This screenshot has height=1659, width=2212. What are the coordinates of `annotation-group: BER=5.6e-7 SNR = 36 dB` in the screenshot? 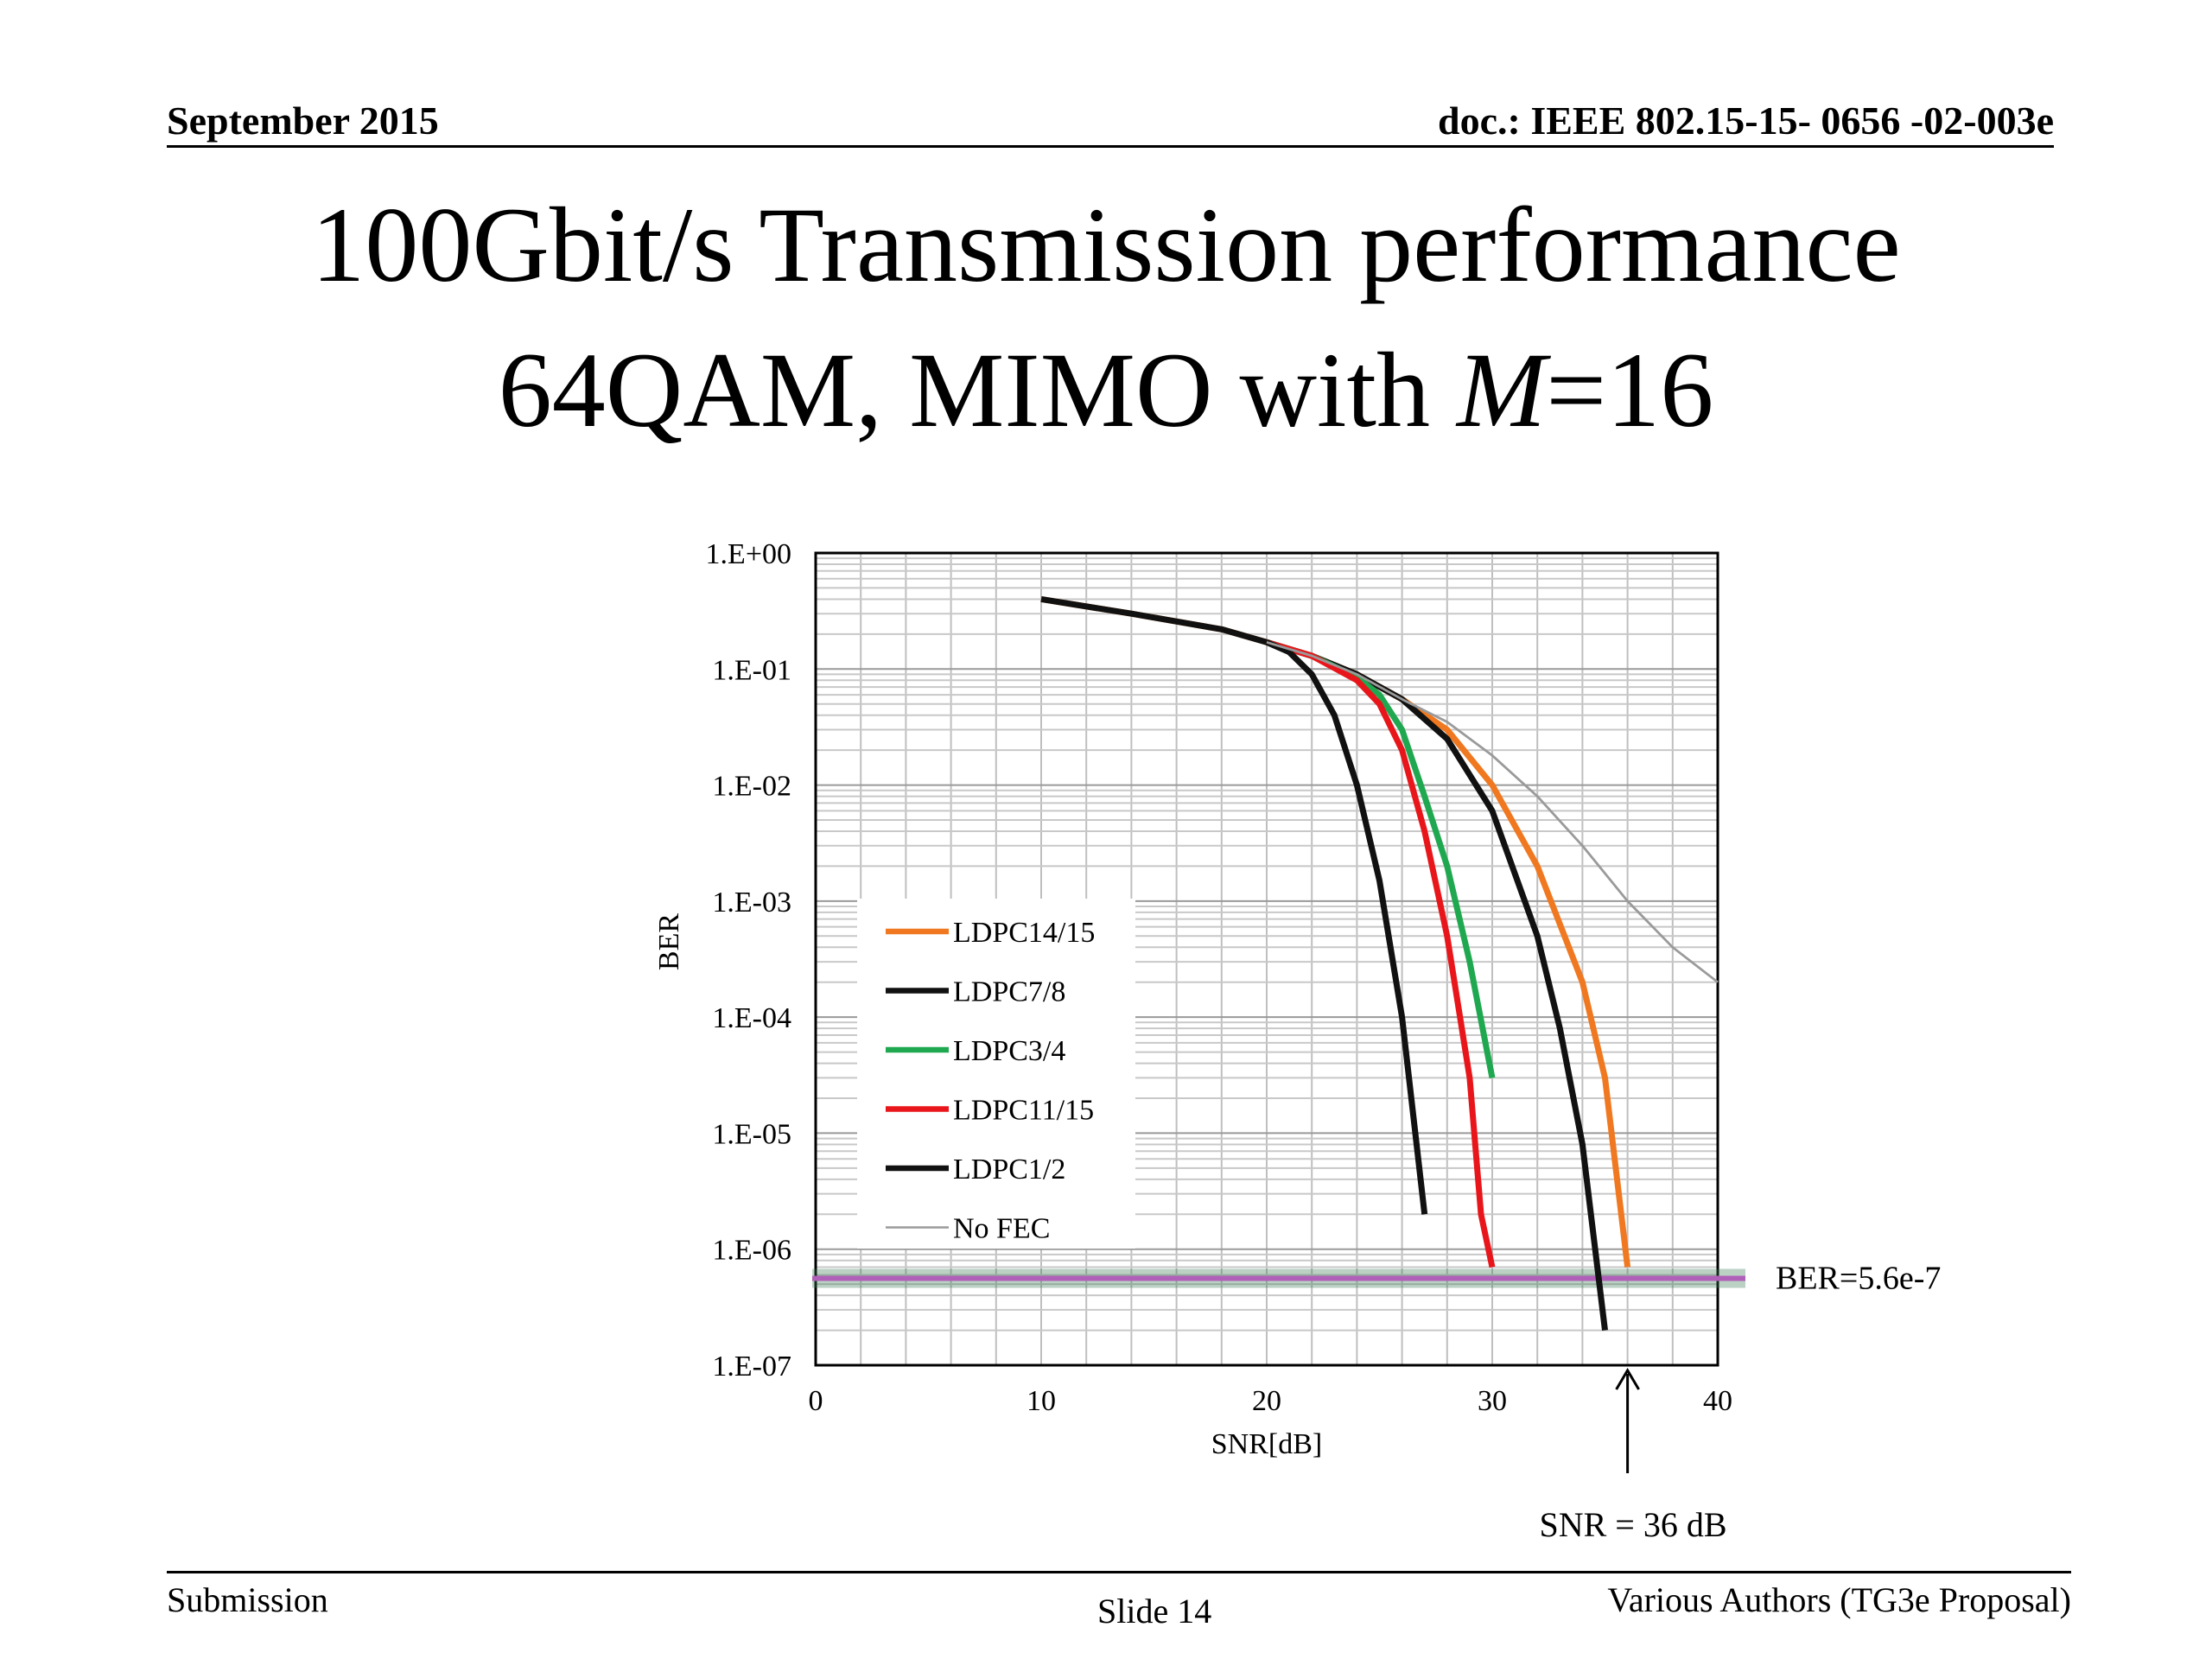 It's located at (1740, 1402).